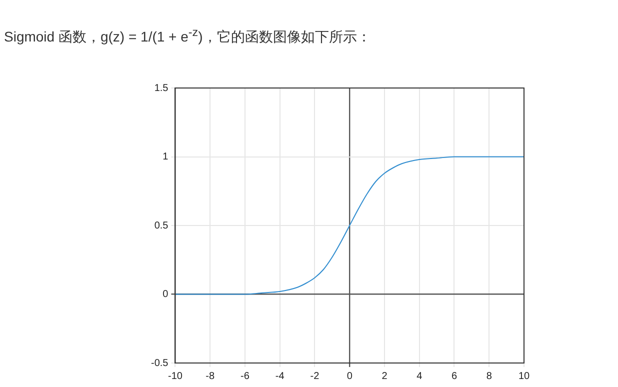  What do you see at coordinates (159, 363) in the screenshot?
I see `y-tick-label: -0.5` at bounding box center [159, 363].